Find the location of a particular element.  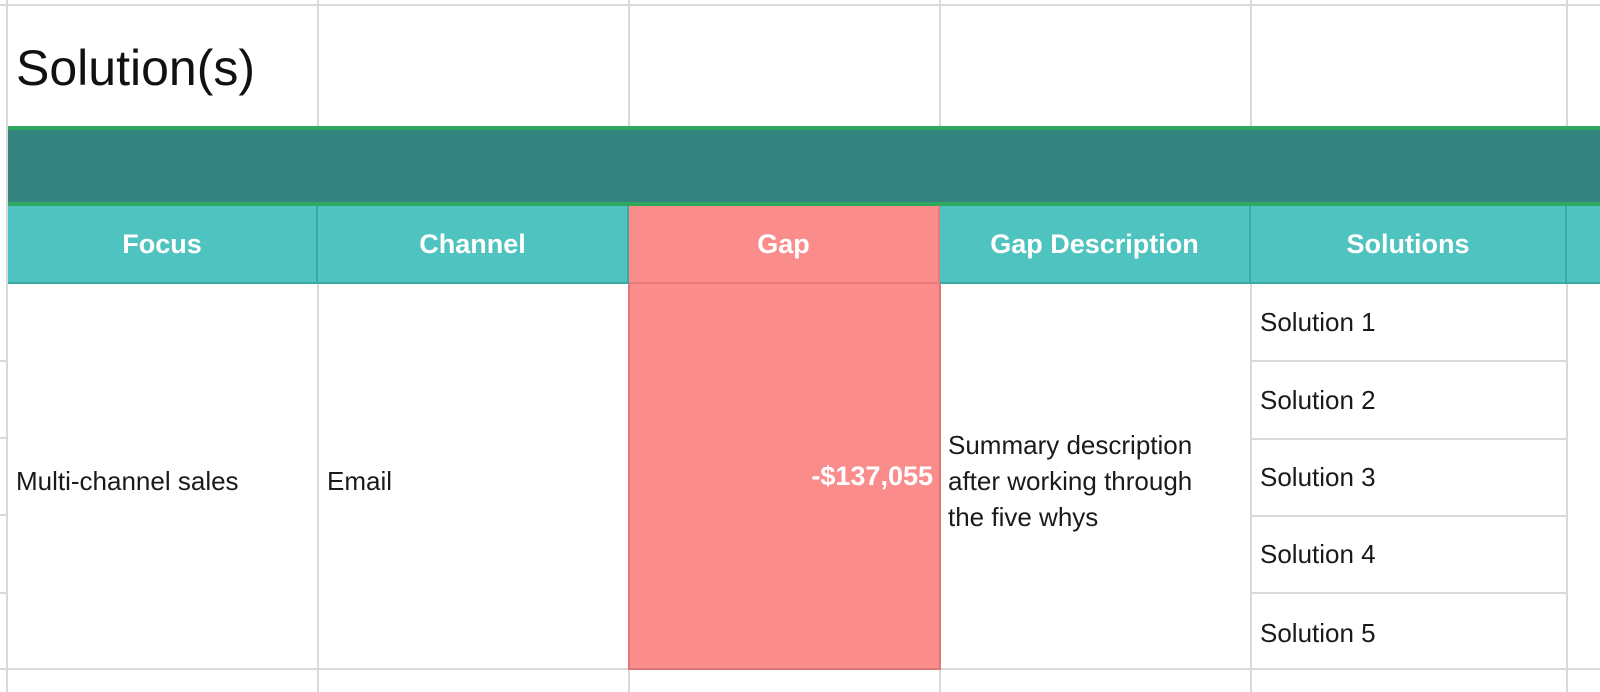

cell-solution-5: Solution 5 is located at coordinates (1318, 632).